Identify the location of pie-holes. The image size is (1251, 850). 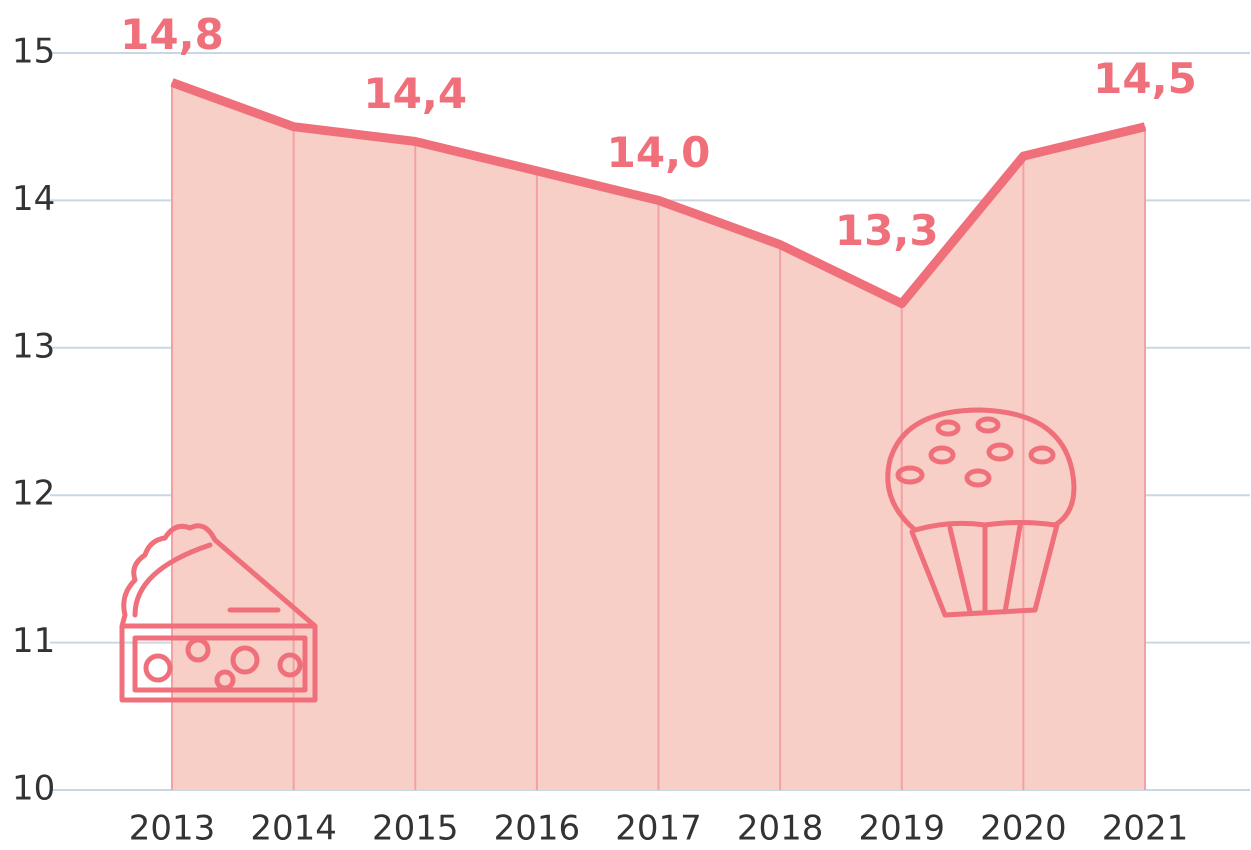
(223, 664).